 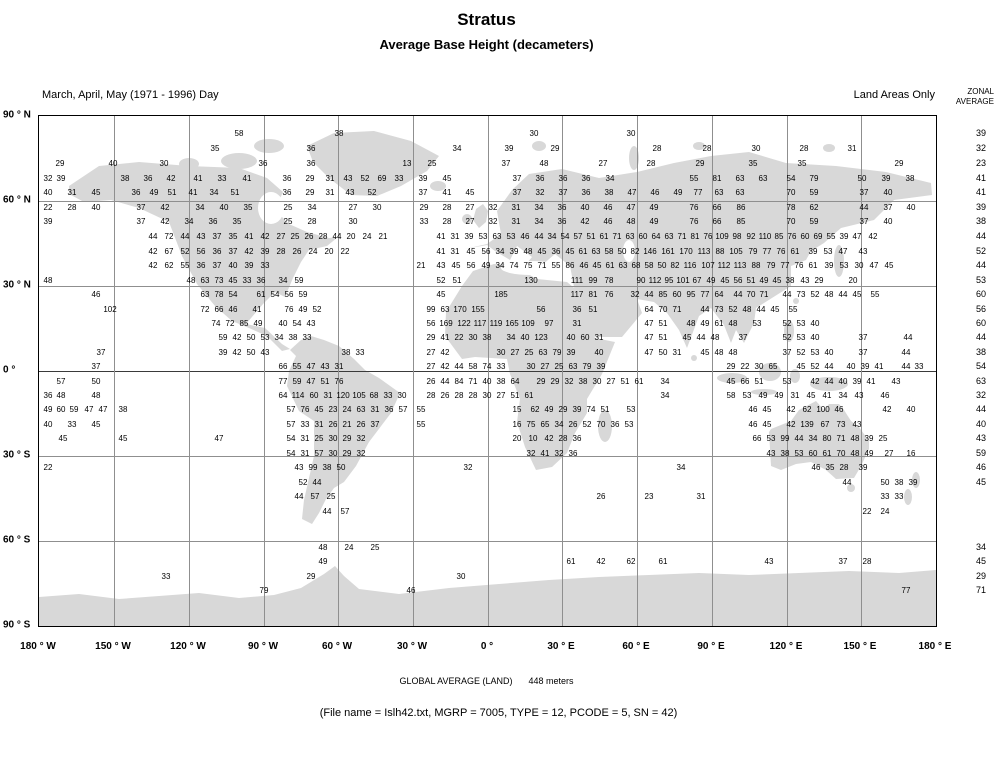 What do you see at coordinates (541, 337) in the screenshot?
I see `grid-value: 123` at bounding box center [541, 337].